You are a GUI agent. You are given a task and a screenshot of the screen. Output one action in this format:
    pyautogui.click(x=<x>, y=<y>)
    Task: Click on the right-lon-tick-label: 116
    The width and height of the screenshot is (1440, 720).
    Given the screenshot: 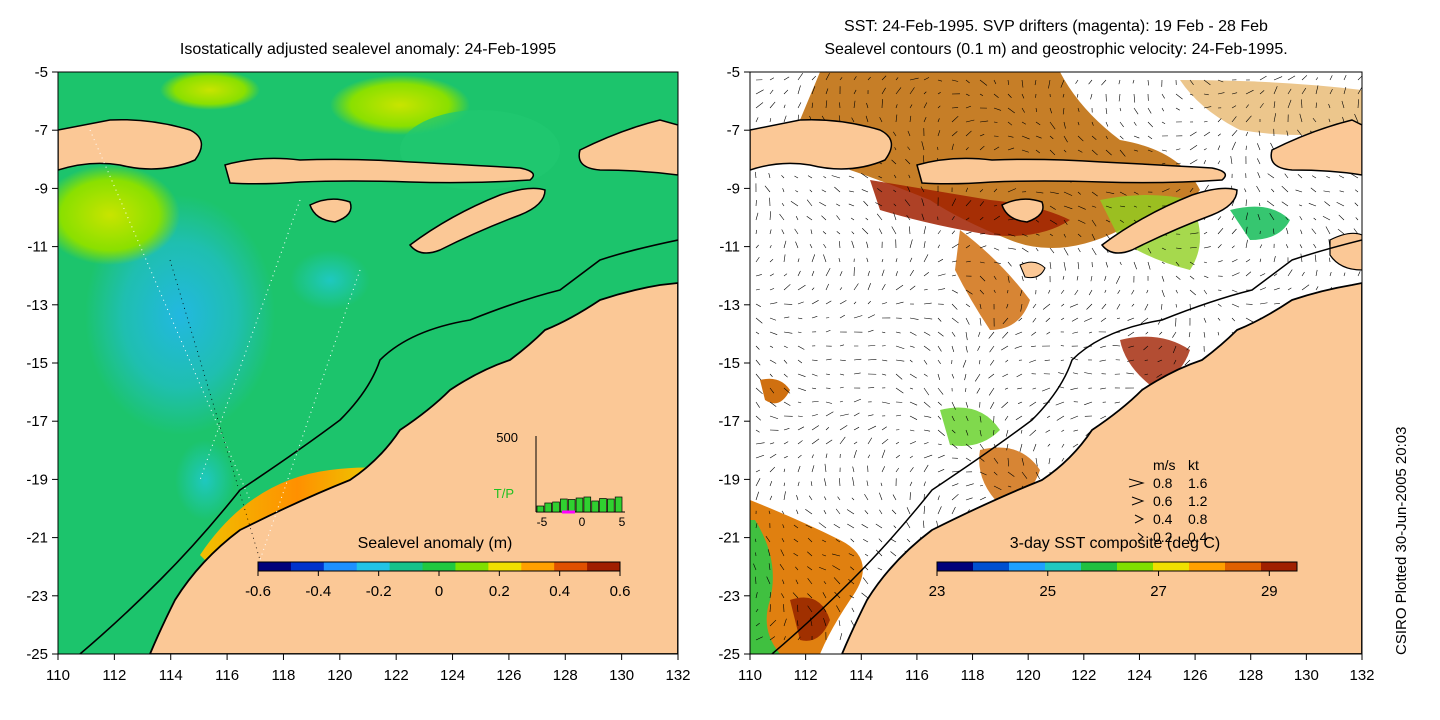 What is the action you would take?
    pyautogui.click(x=917, y=675)
    